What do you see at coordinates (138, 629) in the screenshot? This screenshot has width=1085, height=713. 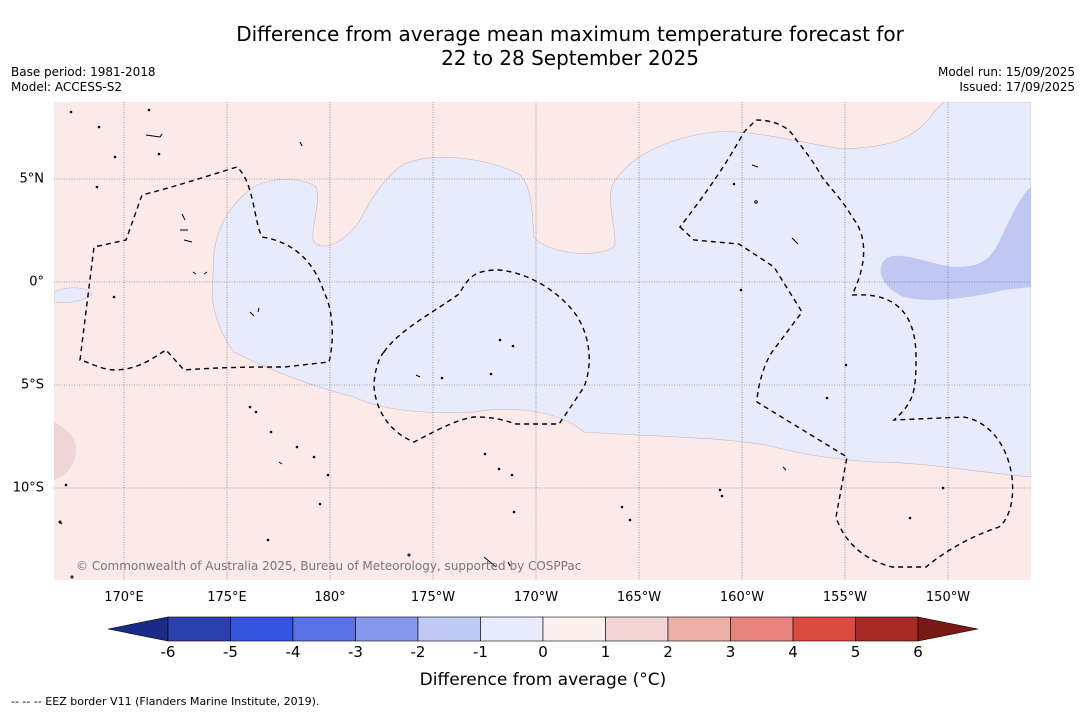 I see `colorbar-extend-low` at bounding box center [138, 629].